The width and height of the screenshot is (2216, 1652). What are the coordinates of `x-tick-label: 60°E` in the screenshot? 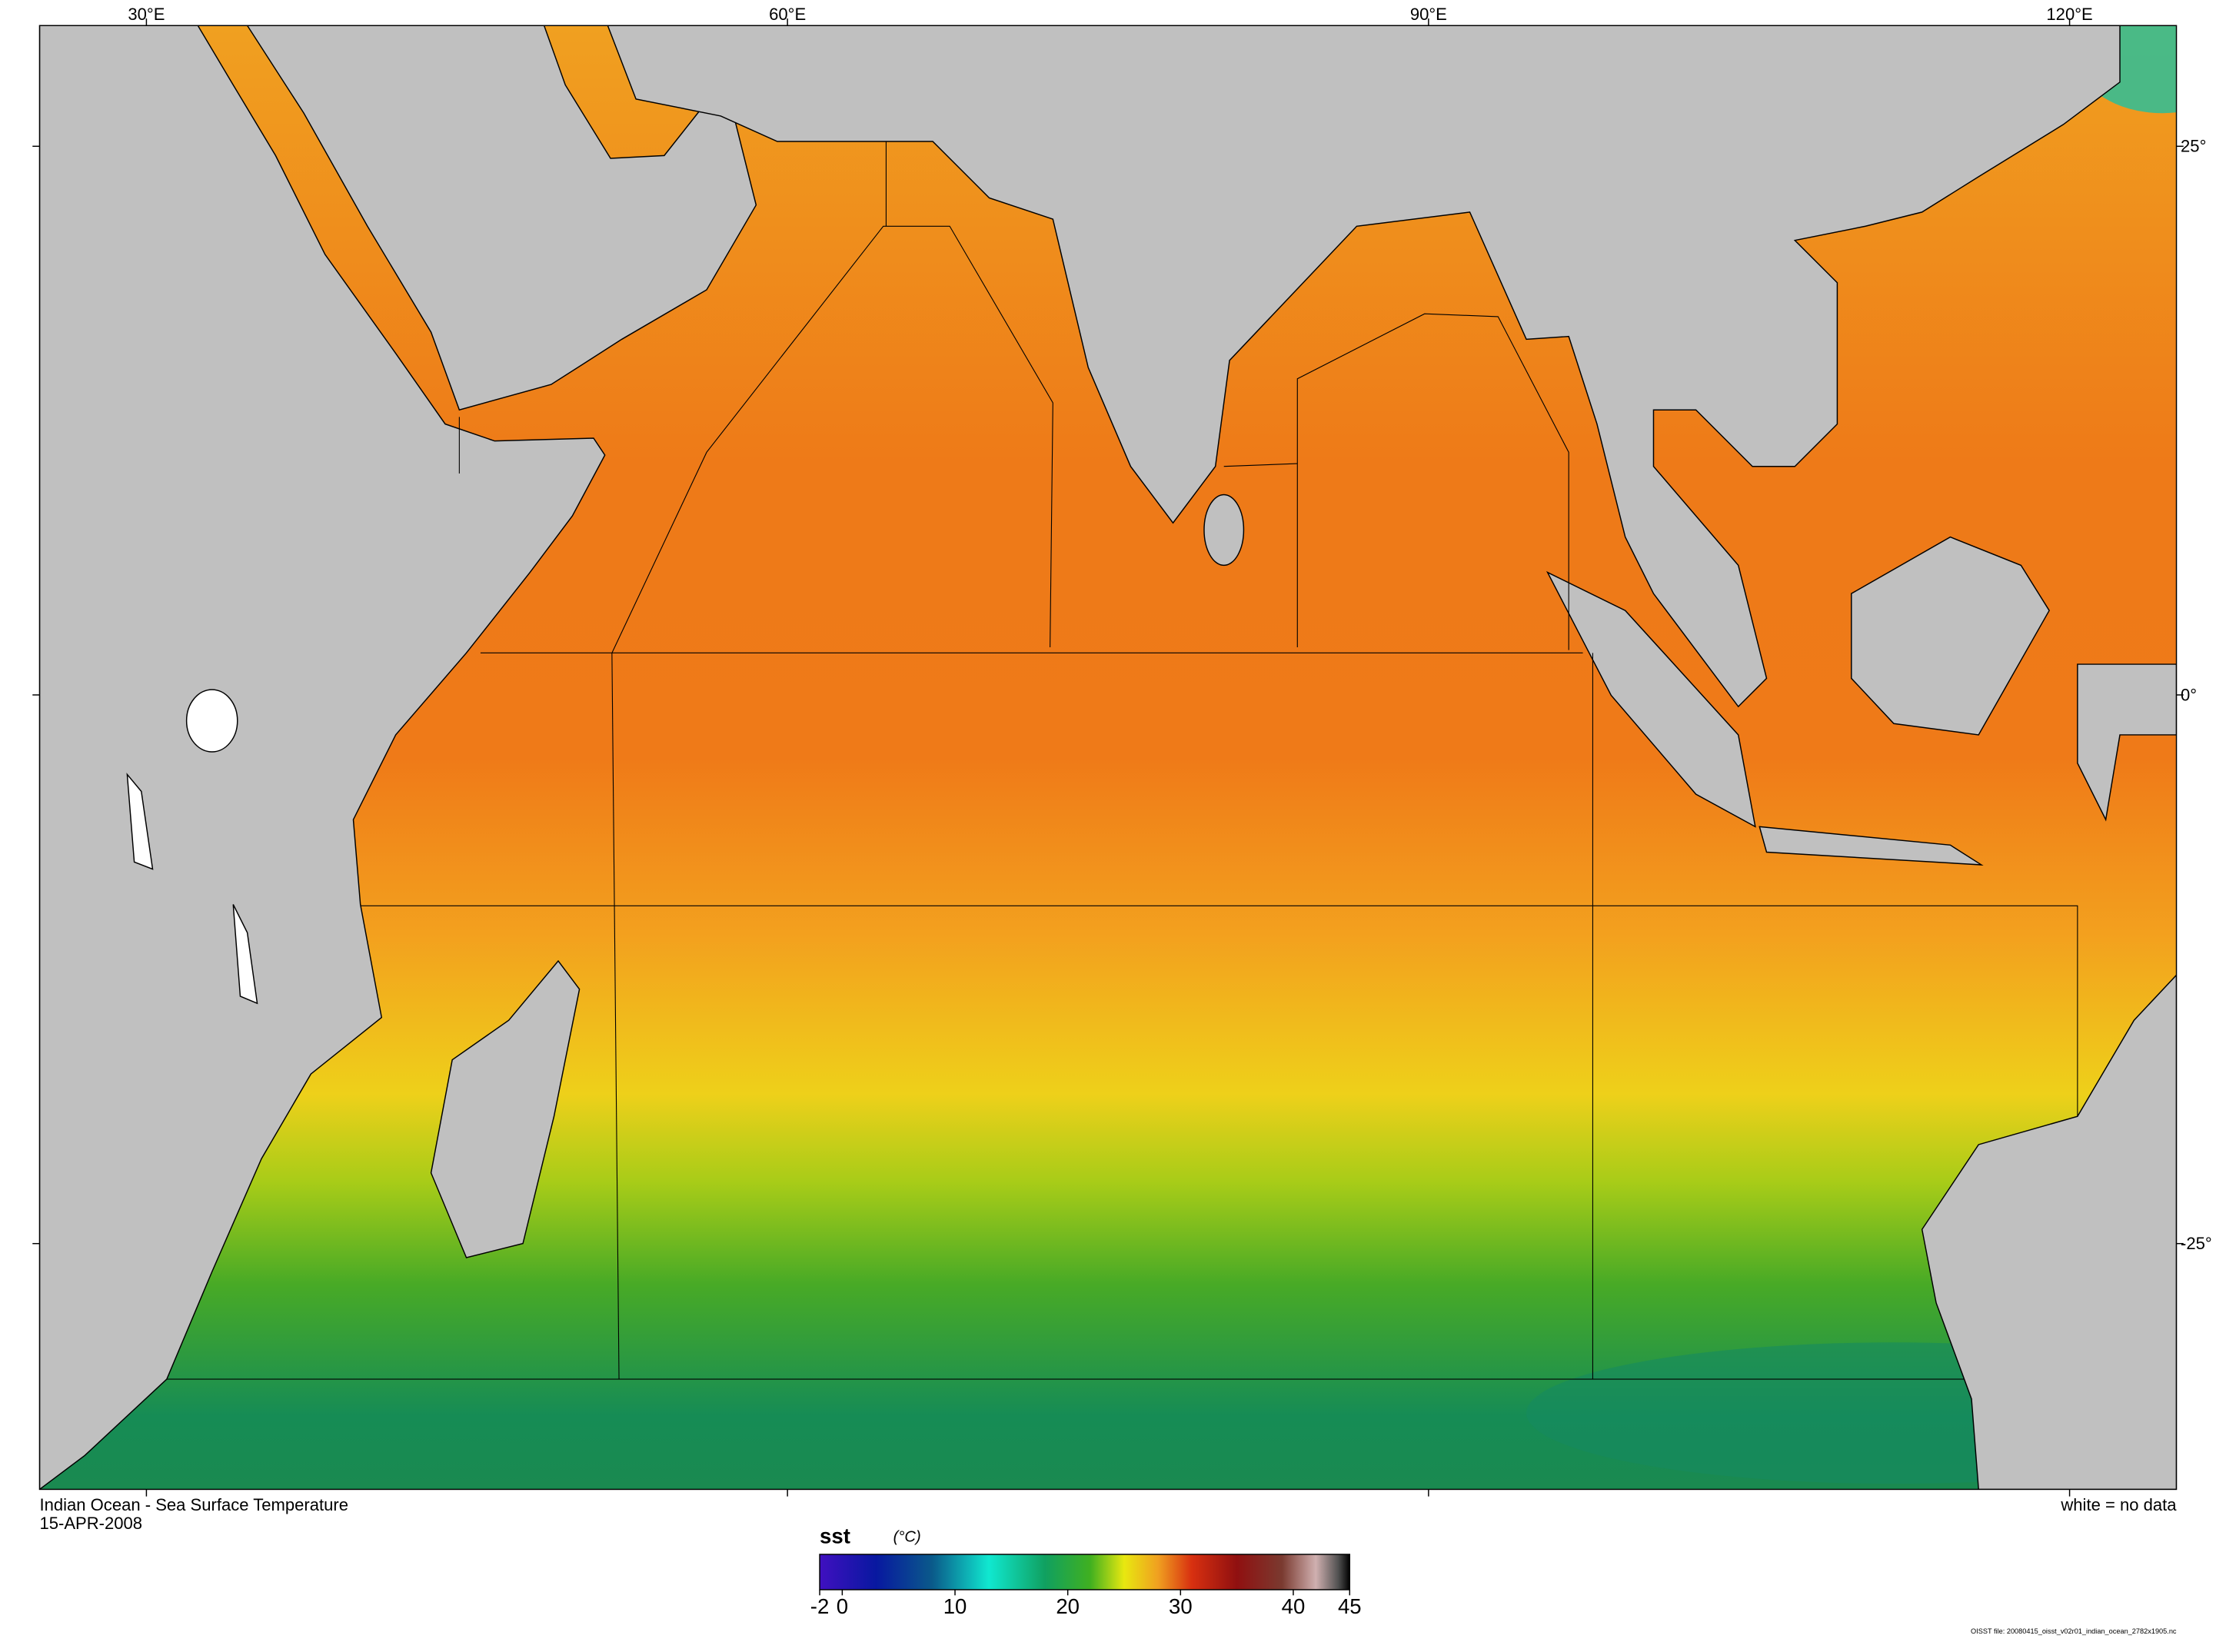 It's located at (788, 15).